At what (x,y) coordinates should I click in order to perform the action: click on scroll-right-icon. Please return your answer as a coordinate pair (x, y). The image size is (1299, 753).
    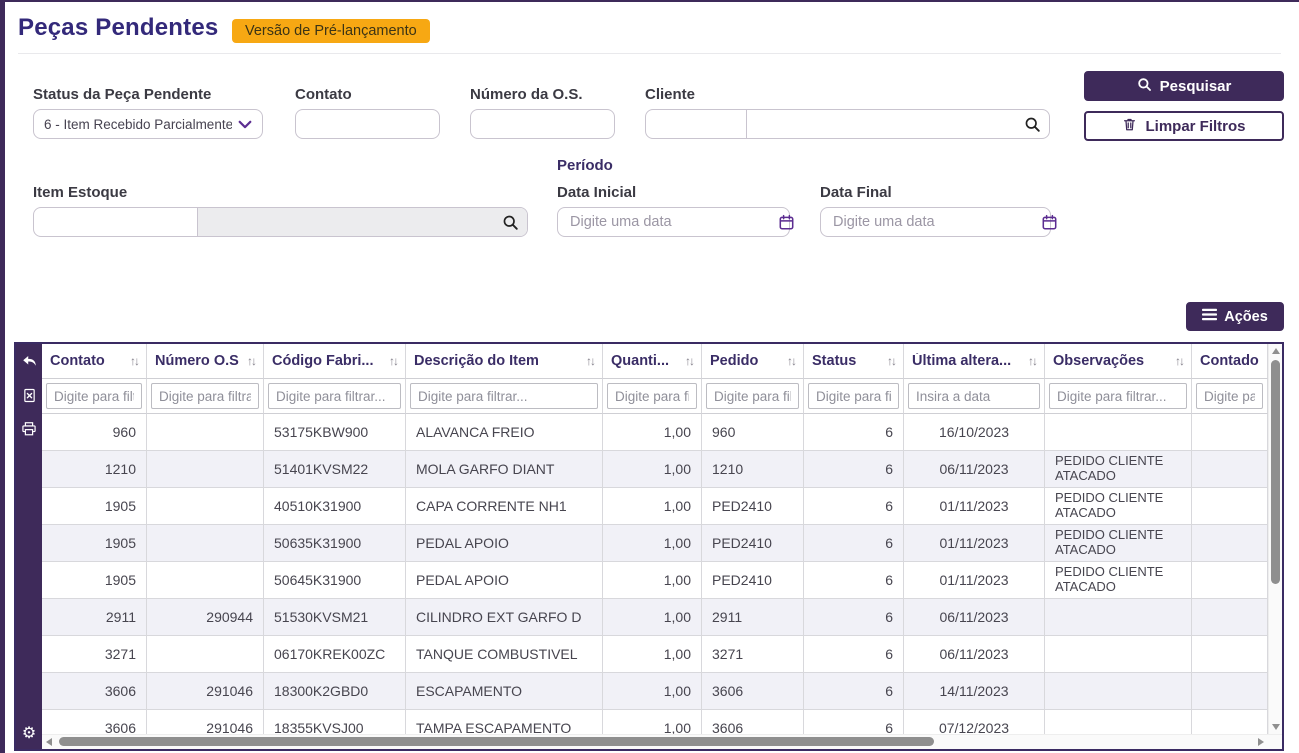
    Looking at the image, I should click on (1261, 742).